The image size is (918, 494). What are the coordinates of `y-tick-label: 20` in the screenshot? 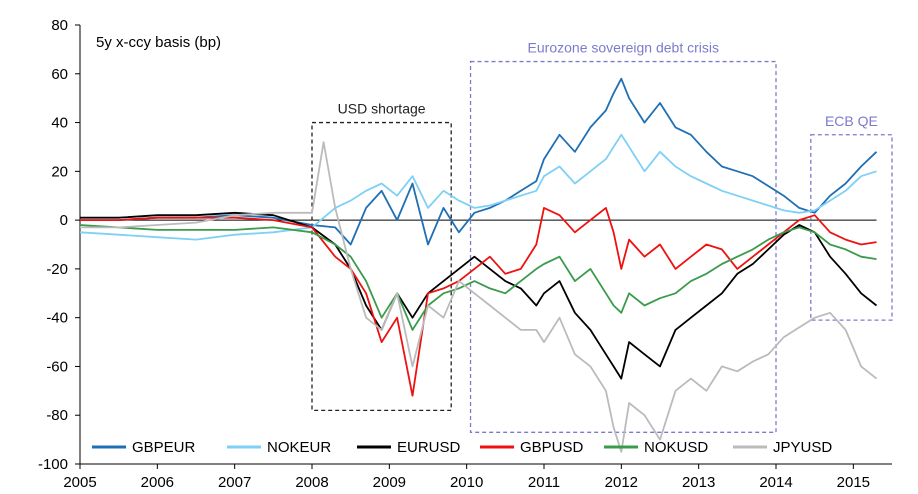 It's located at (59, 171).